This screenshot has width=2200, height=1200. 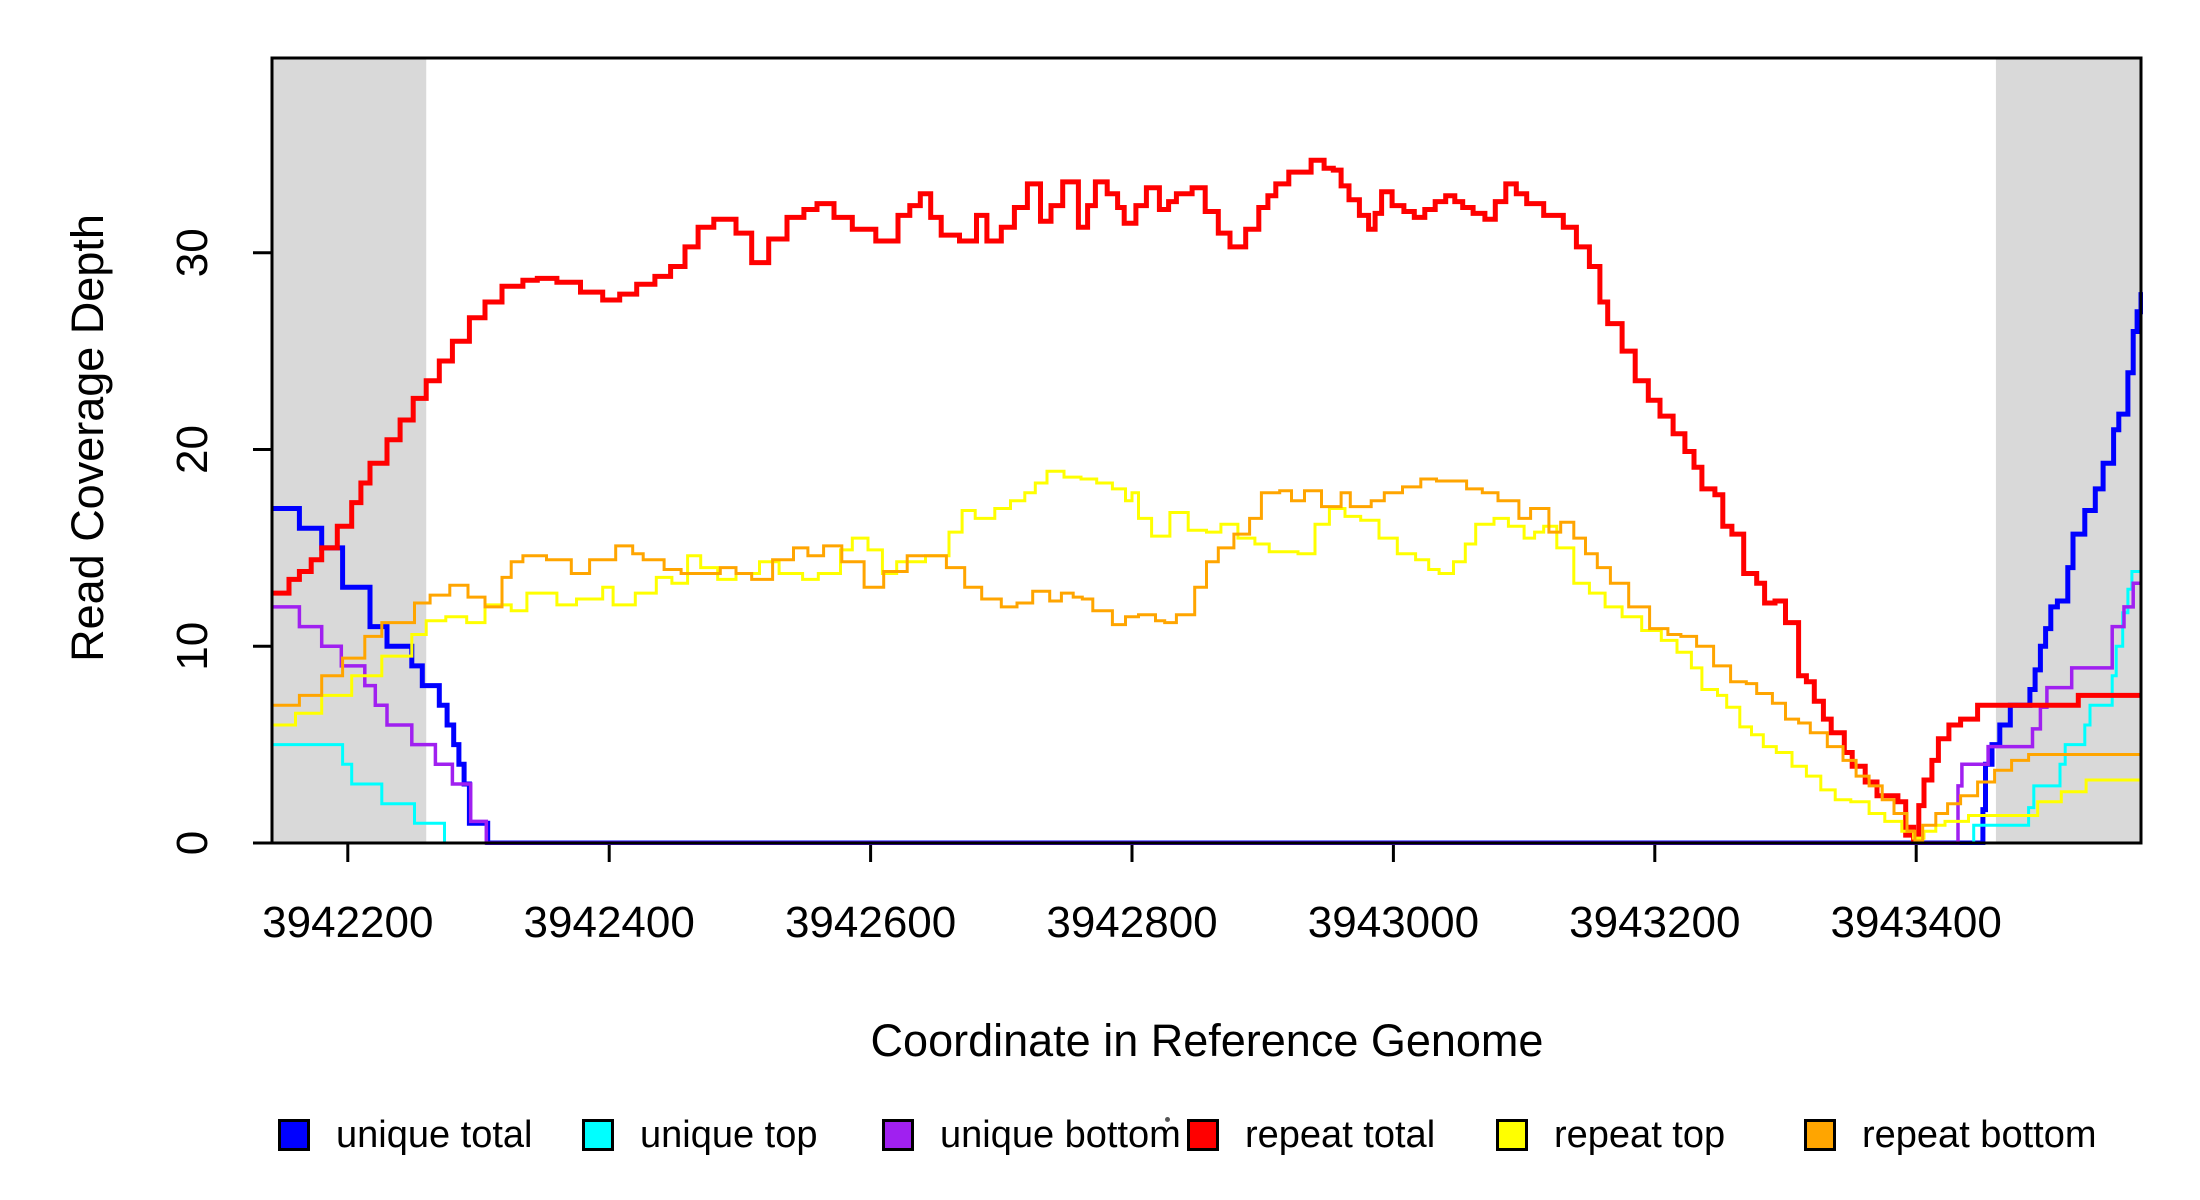 I want to click on y-tick-label: 0, so click(x=192, y=843).